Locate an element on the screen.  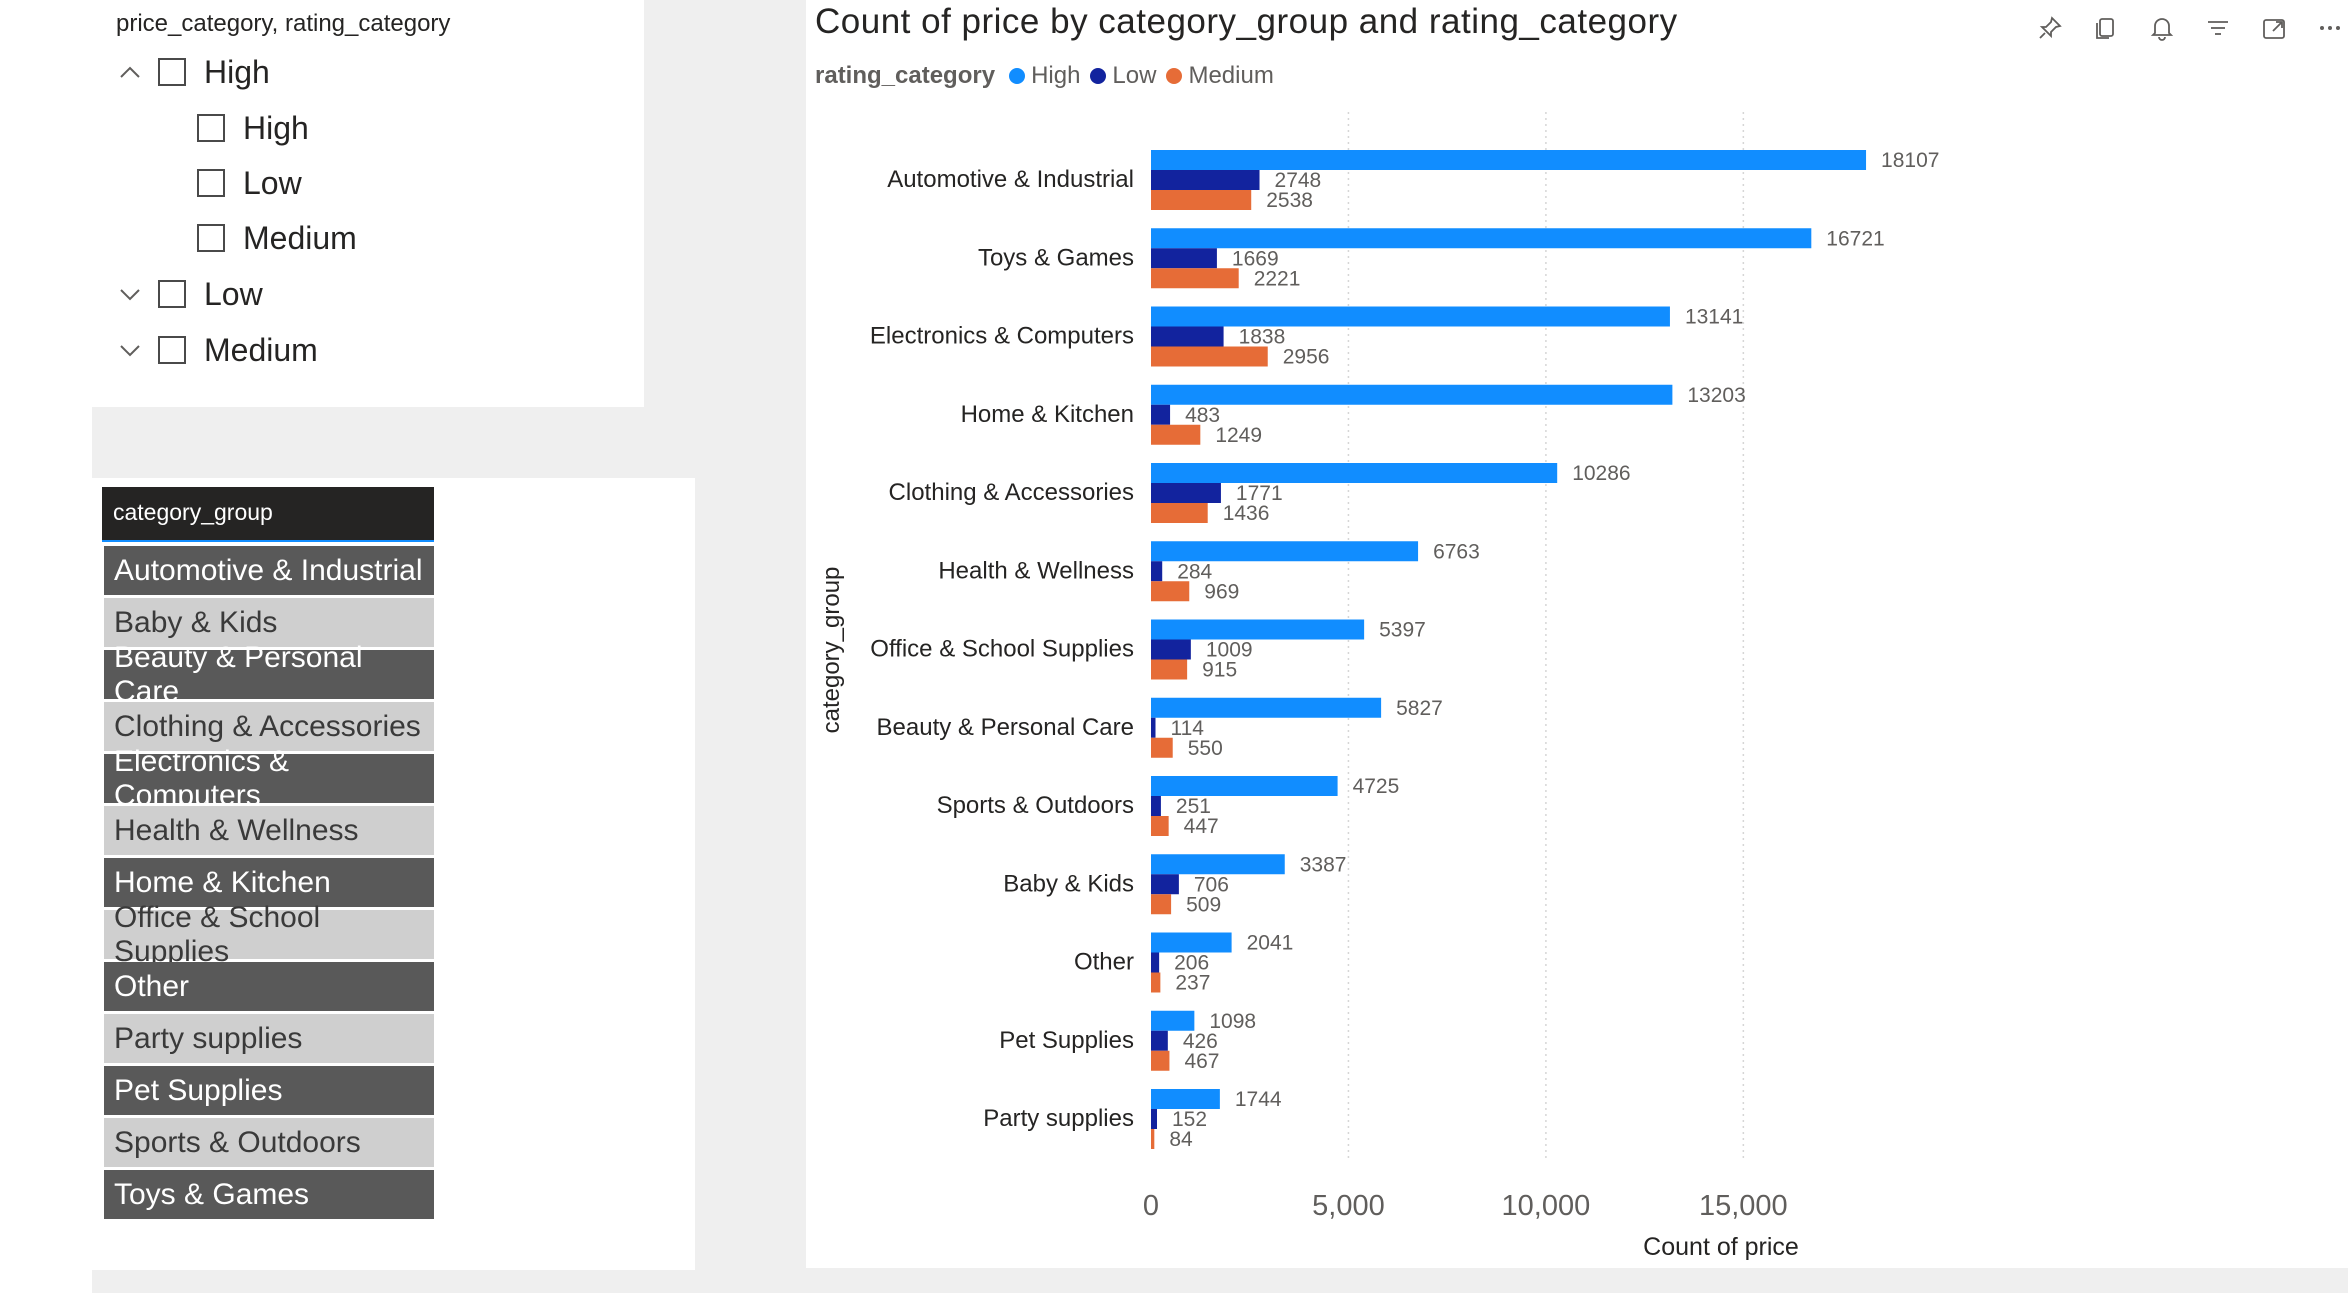
data-label: 1771 is located at coordinates (1259, 493).